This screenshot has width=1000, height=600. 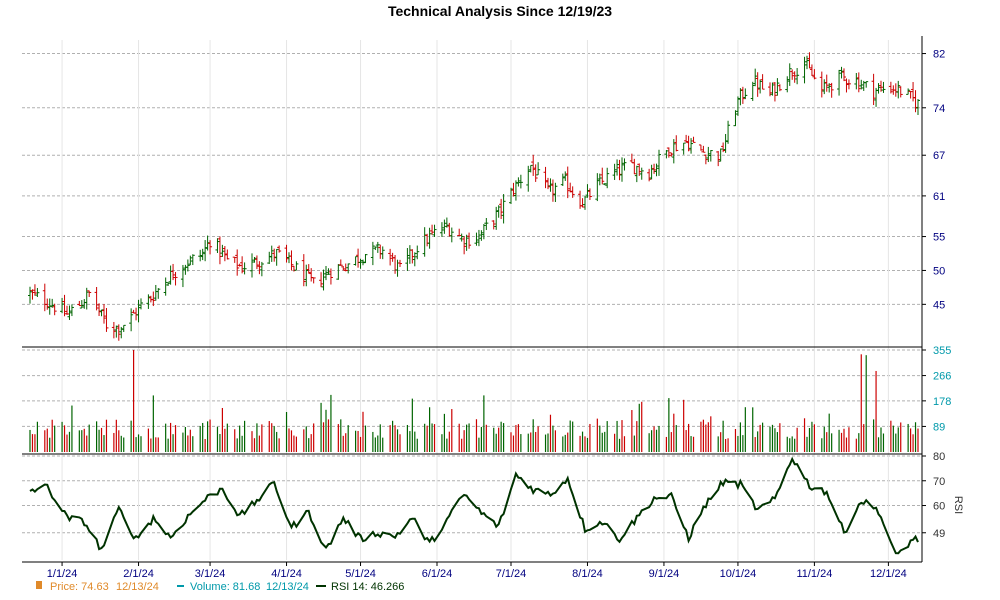 I want to click on price-swatch-icon, so click(x=39, y=585).